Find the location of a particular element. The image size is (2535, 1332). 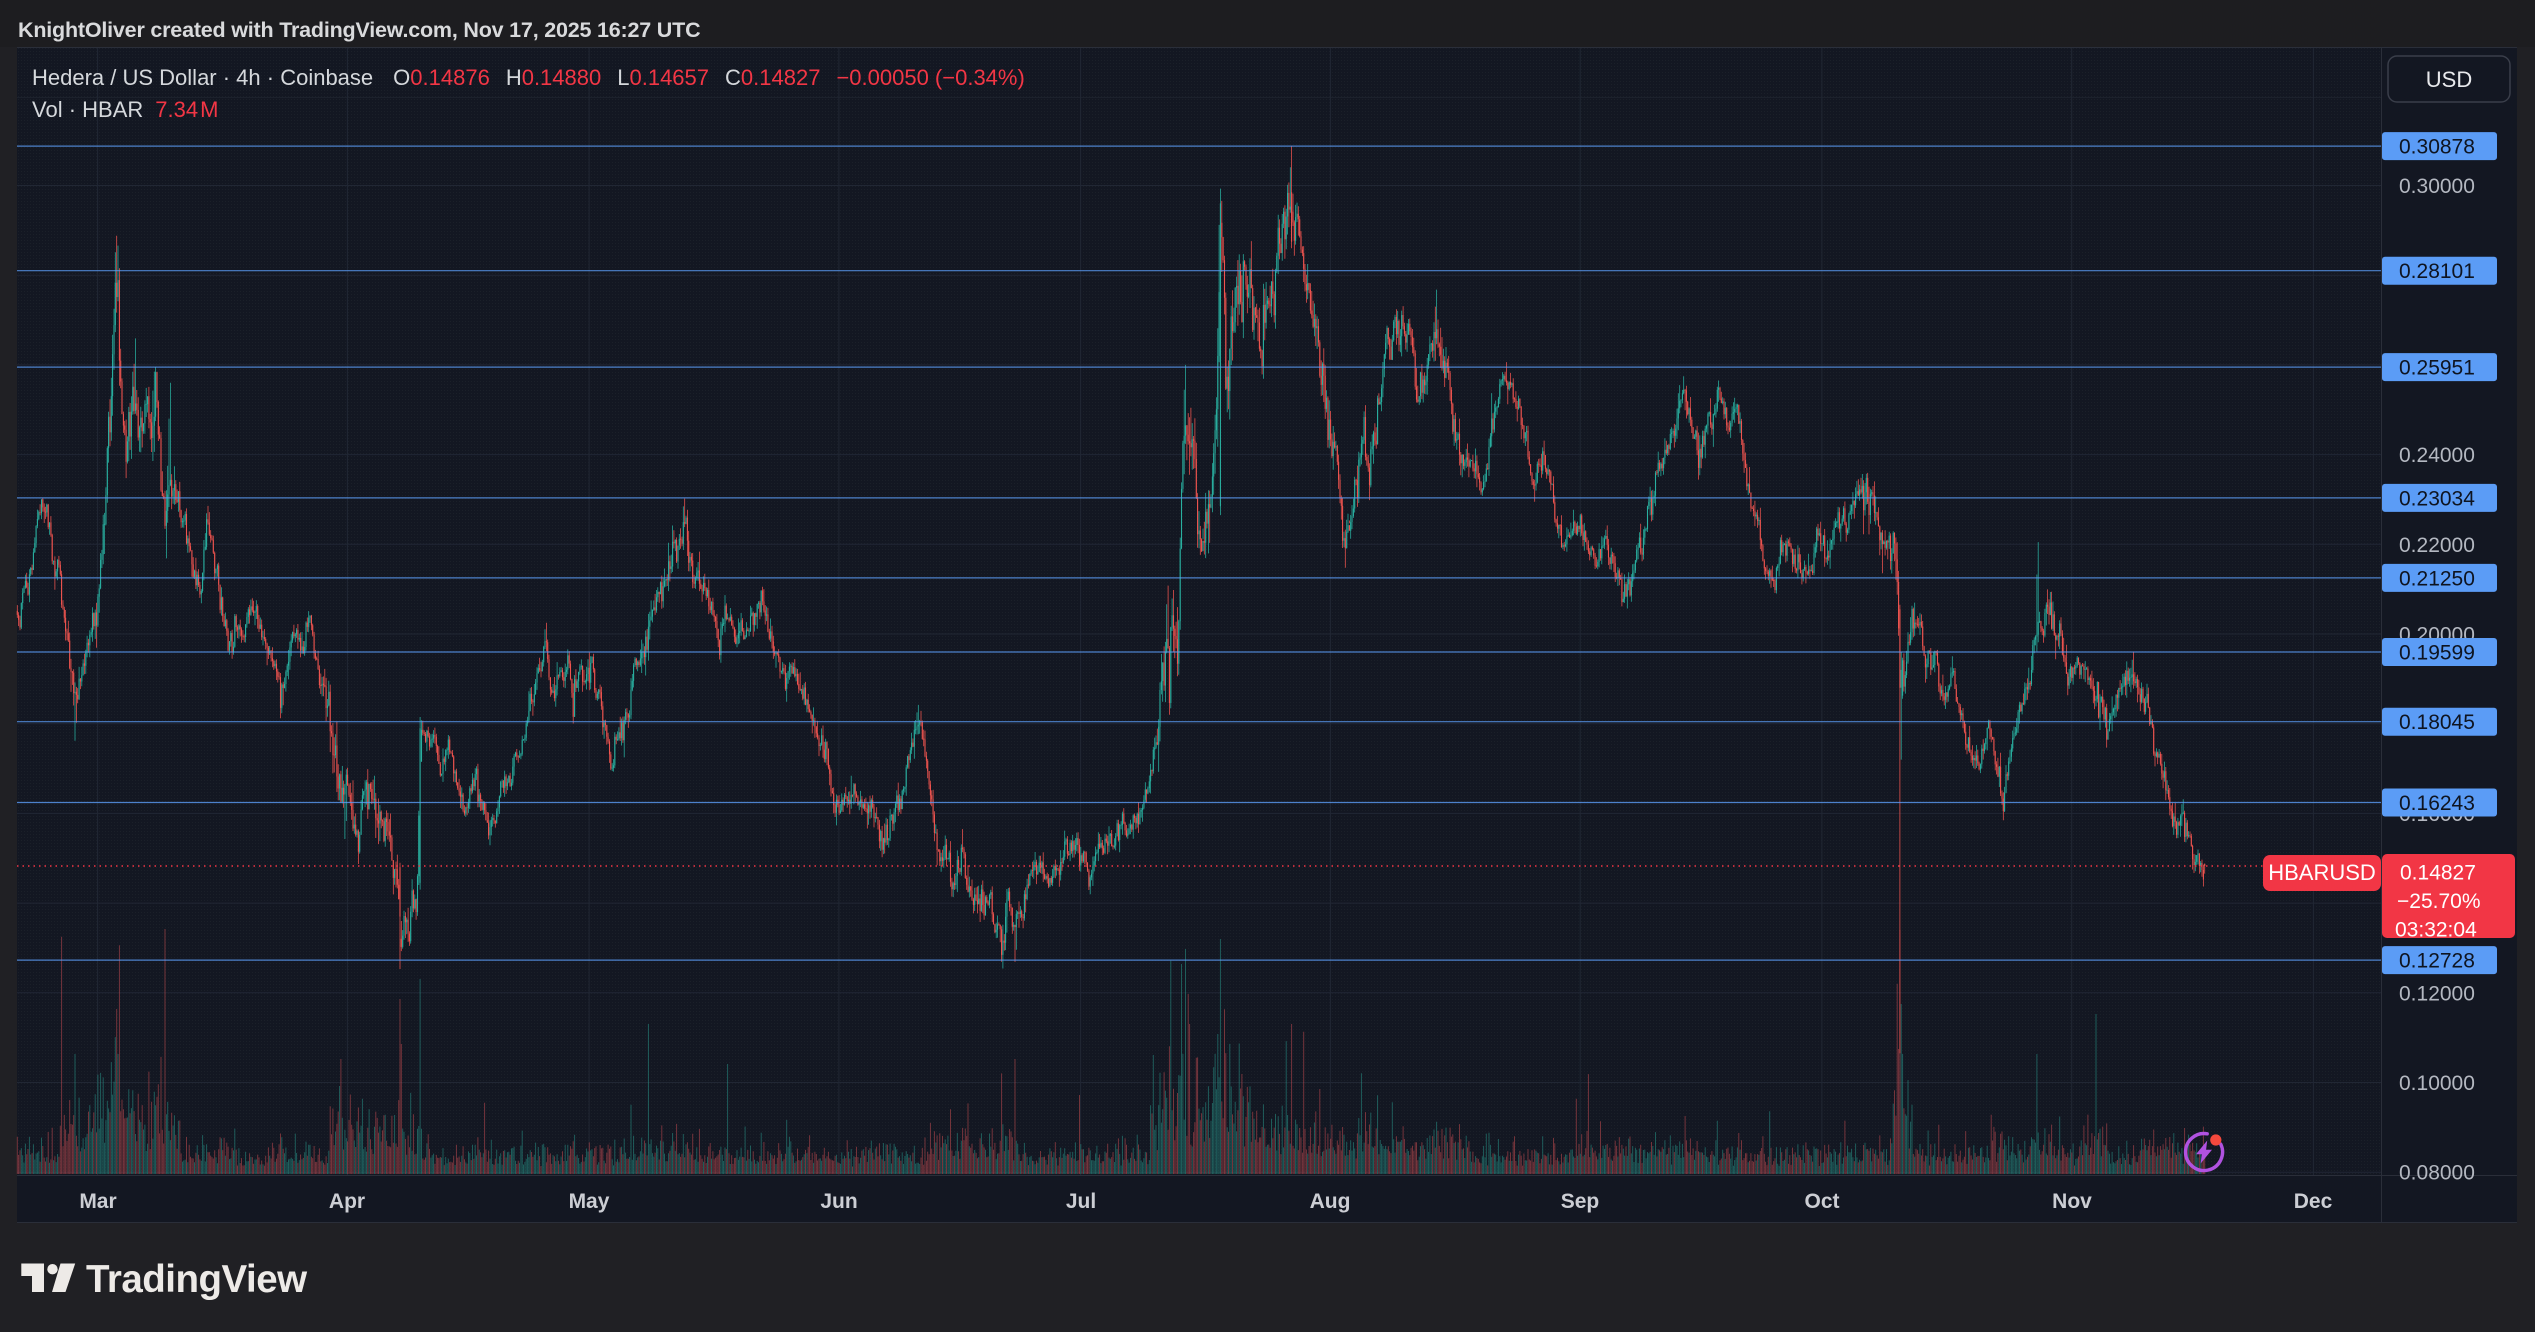

svg-text: 0.30878 is located at coordinates (2437, 147).